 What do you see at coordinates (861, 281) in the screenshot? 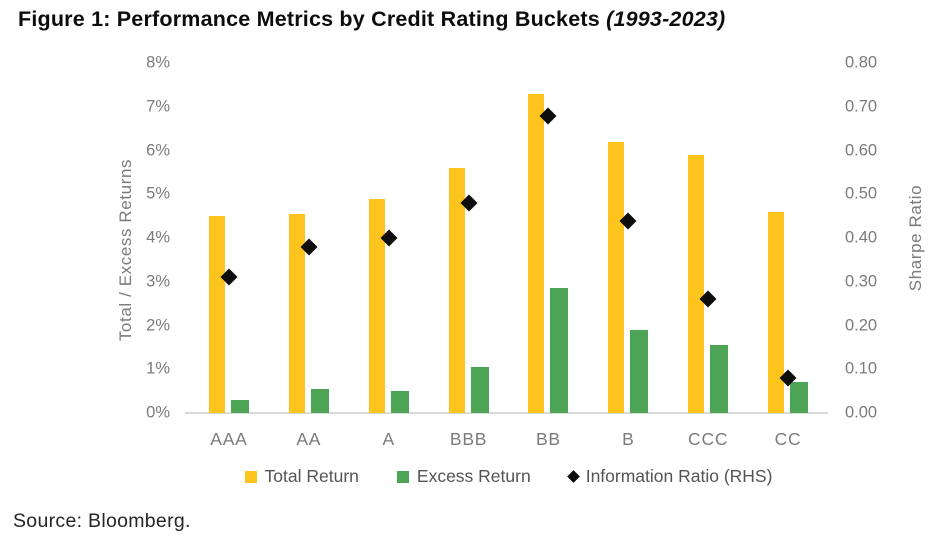
I see `right-axis-tick: 0.30` at bounding box center [861, 281].